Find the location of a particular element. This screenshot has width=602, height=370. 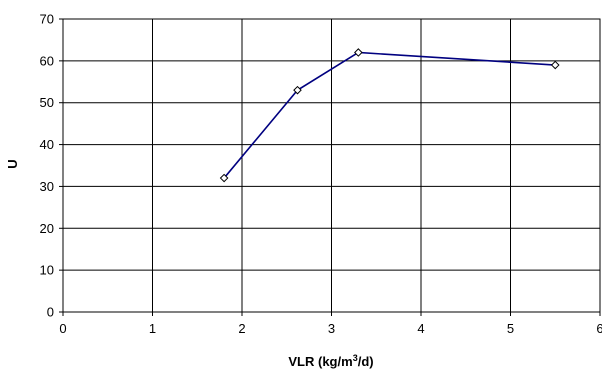

x-tick-label: 5 is located at coordinates (510, 328).